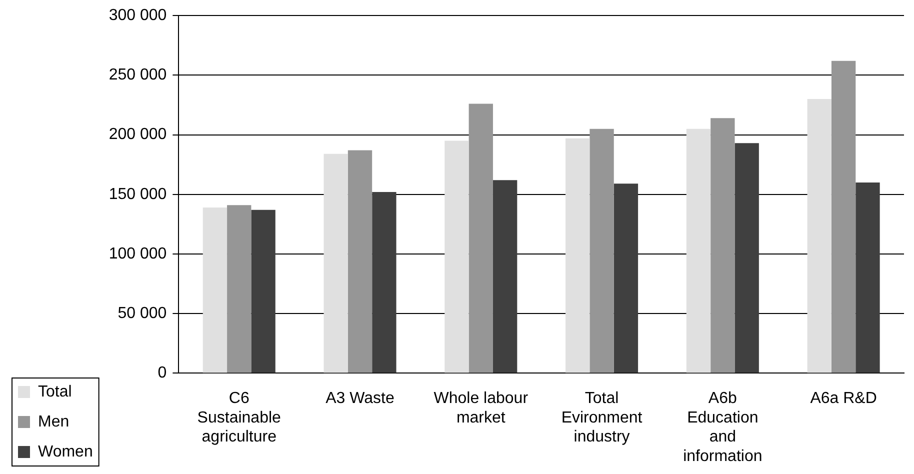 The height and width of the screenshot is (474, 914). I want to click on x-tick-label: Whole labour market, so click(481, 408).